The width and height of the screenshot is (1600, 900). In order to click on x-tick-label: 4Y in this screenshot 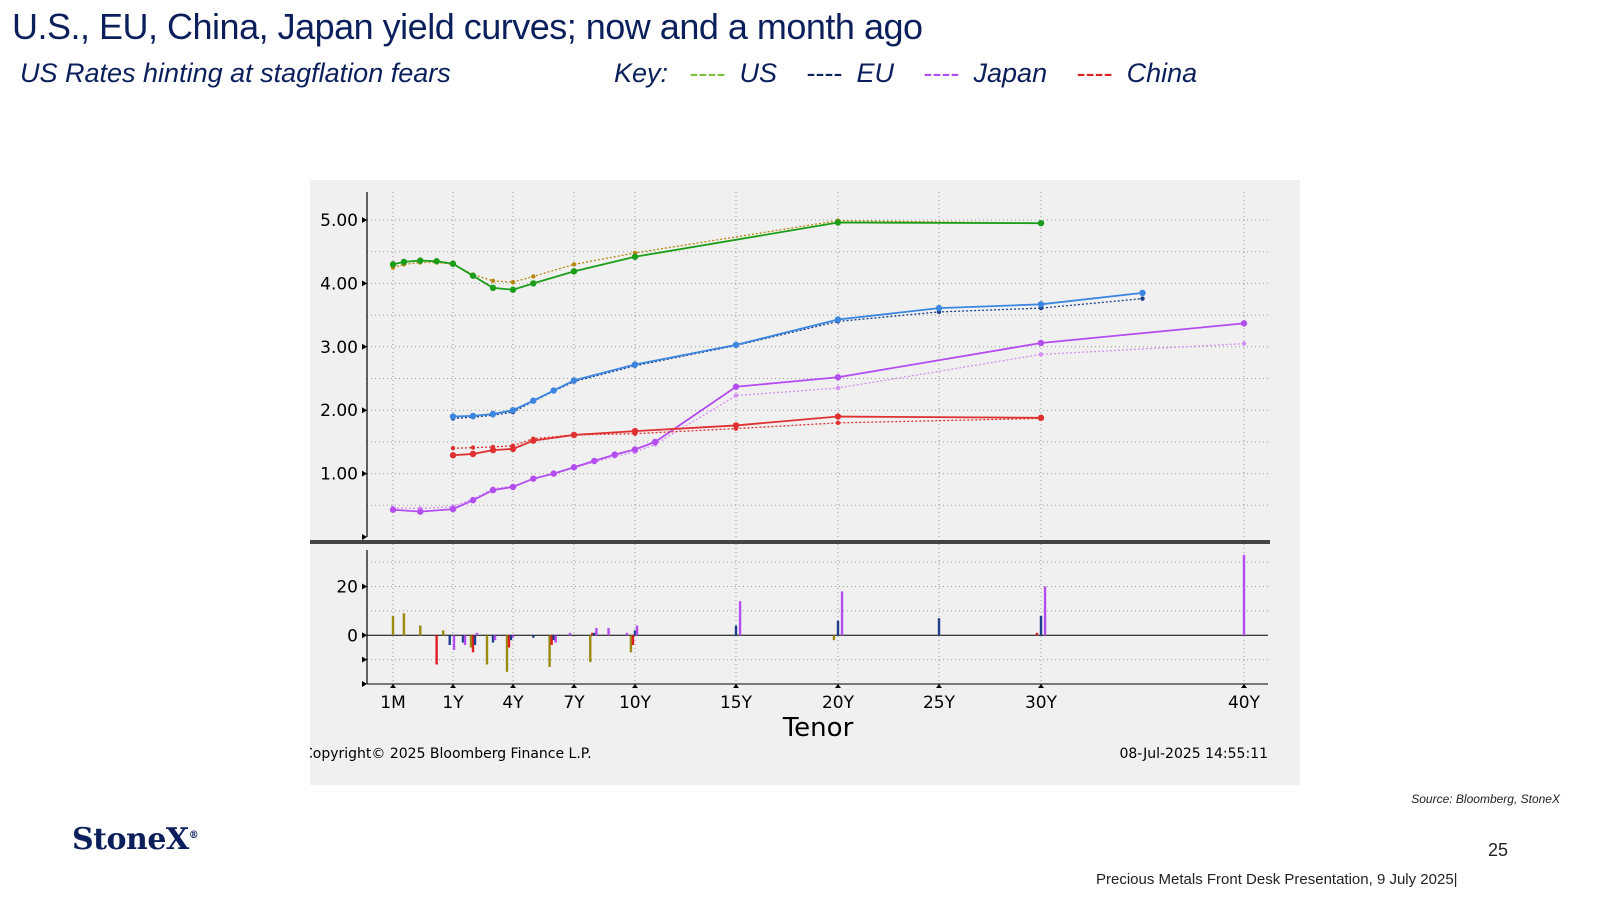, I will do `click(513, 703)`.